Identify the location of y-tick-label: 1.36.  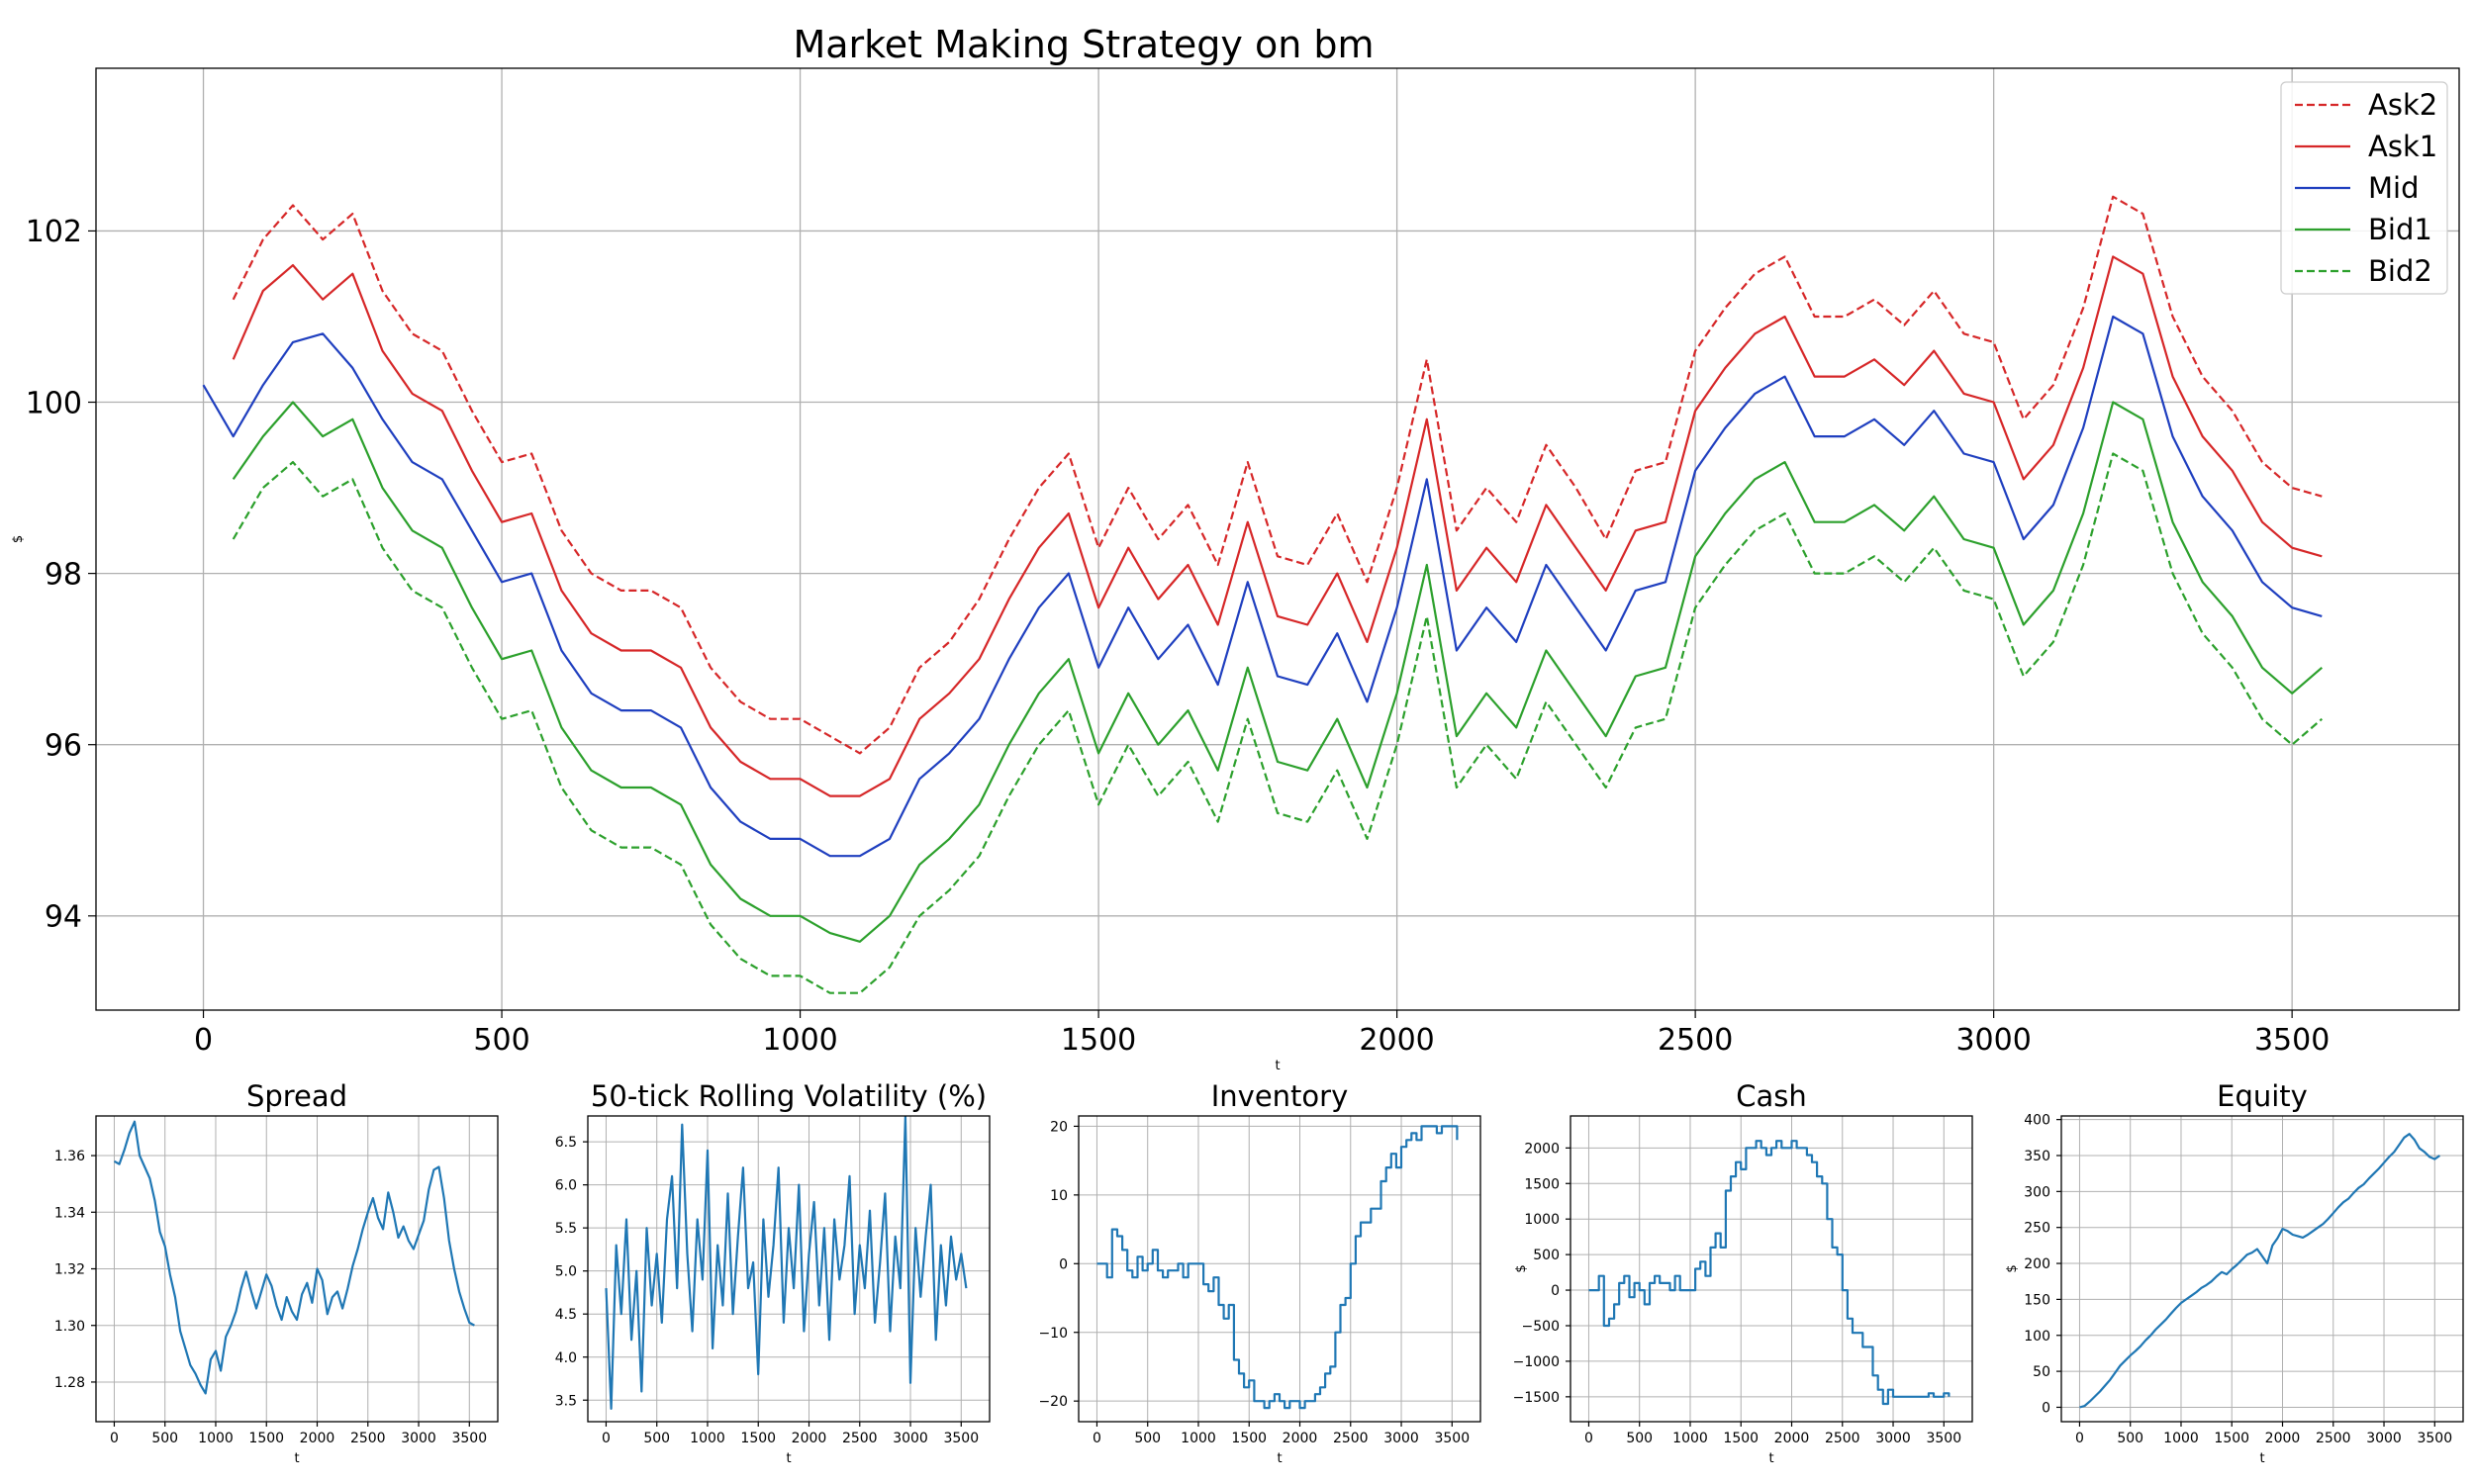
(70, 1156).